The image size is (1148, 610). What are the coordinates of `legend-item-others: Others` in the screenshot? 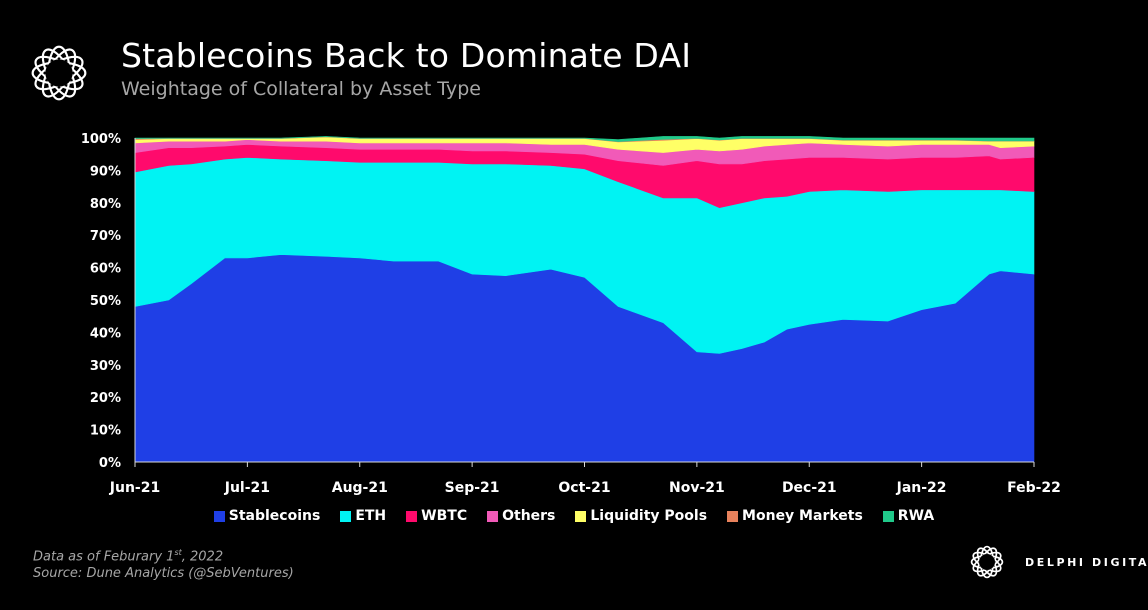 It's located at (521, 516).